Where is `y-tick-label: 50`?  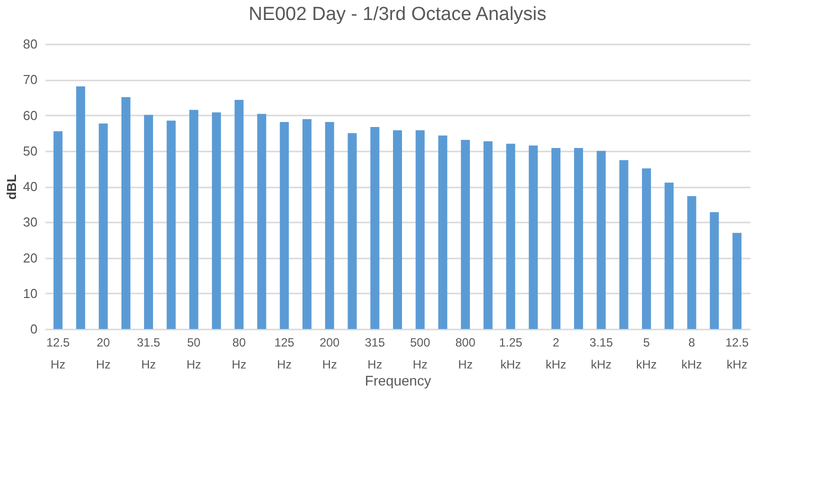 y-tick-label: 50 is located at coordinates (30, 150).